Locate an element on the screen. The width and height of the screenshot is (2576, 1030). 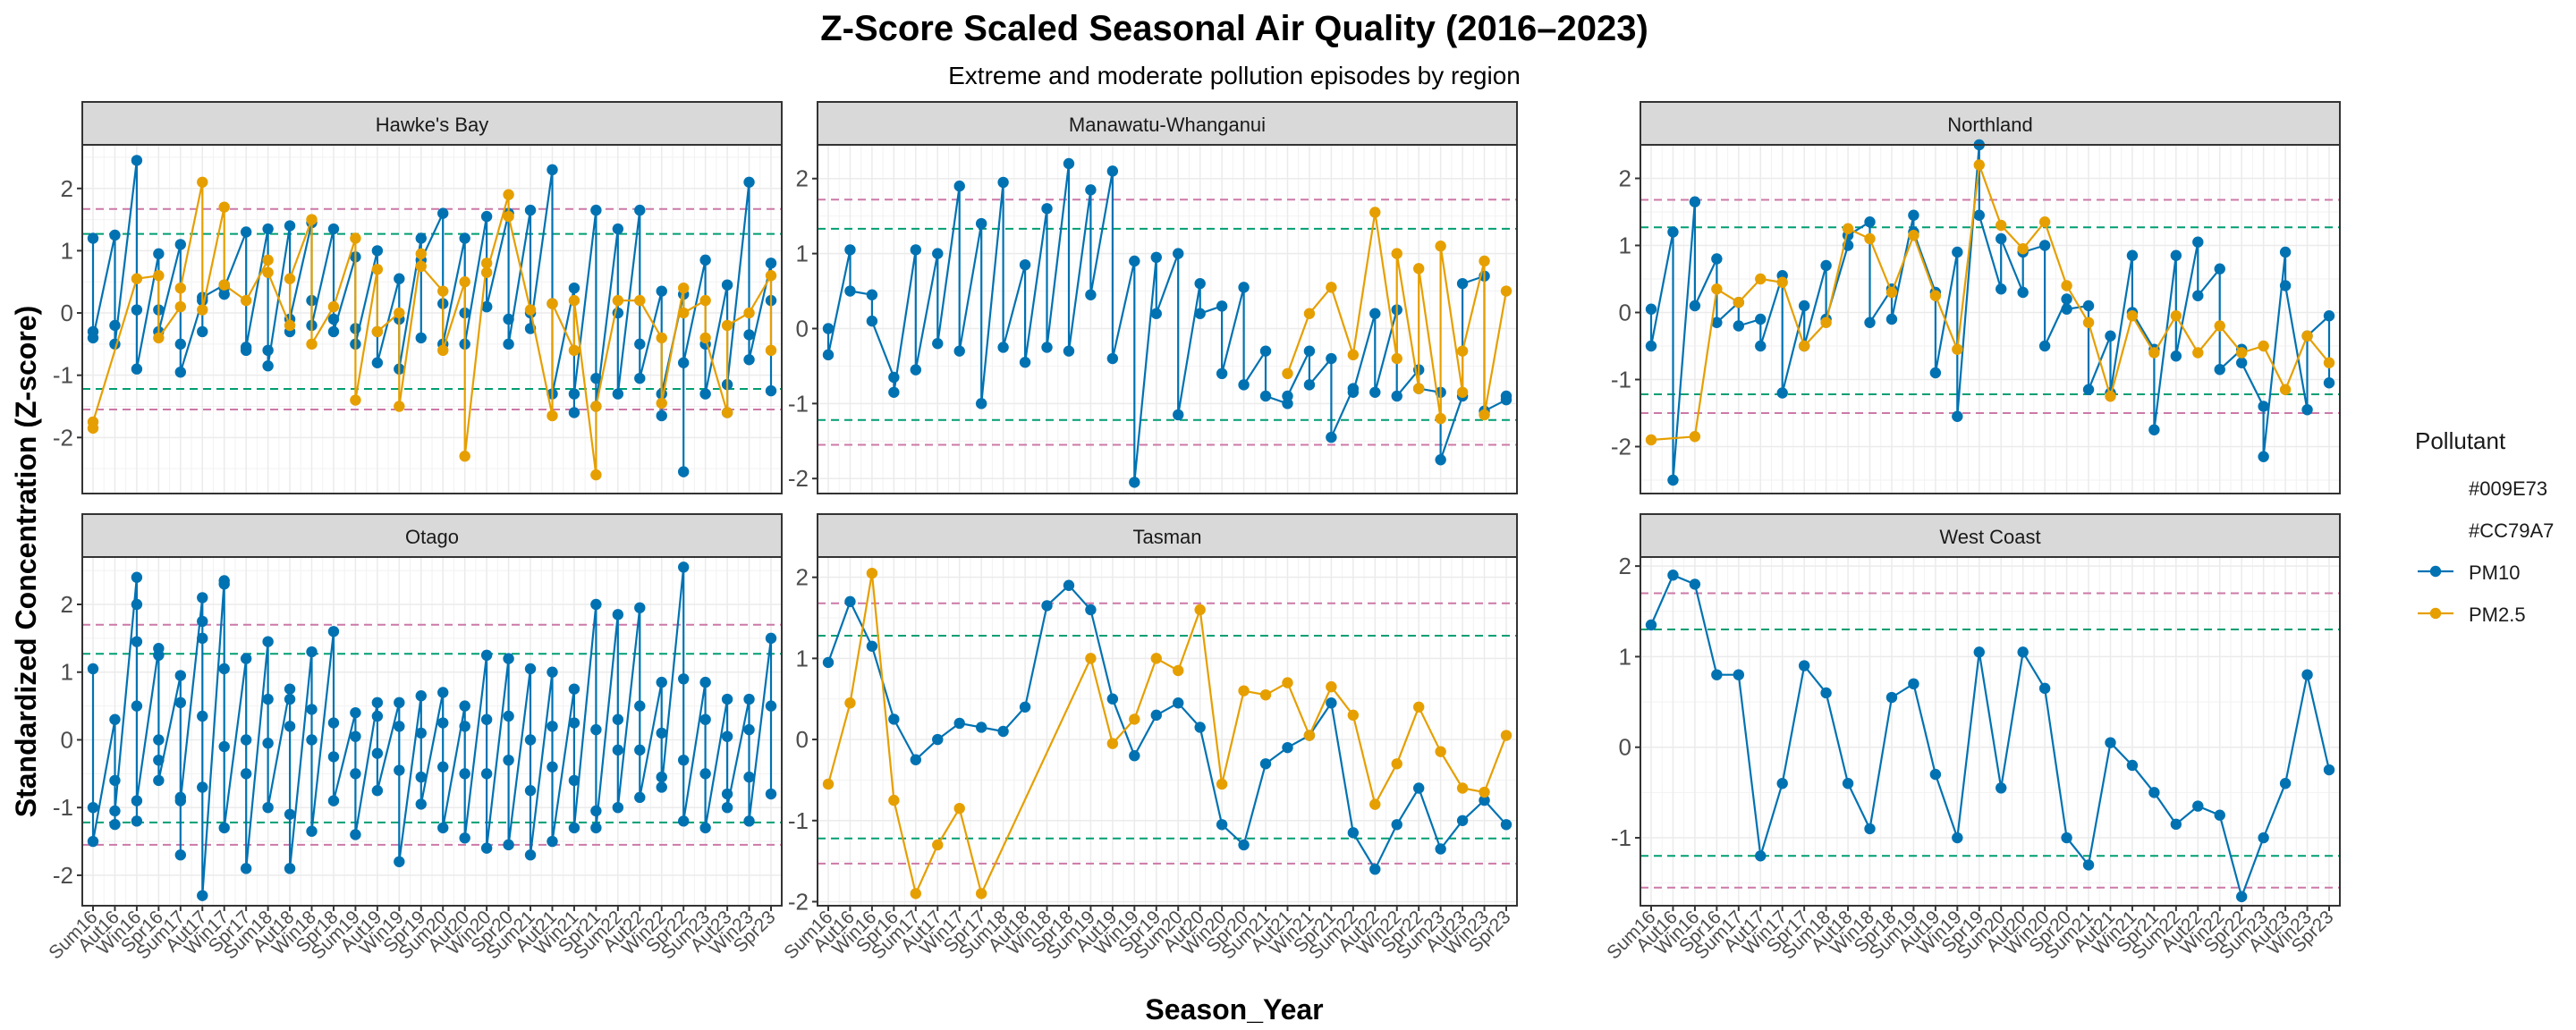
series-line-pm10 is located at coordinates (1990, 312).